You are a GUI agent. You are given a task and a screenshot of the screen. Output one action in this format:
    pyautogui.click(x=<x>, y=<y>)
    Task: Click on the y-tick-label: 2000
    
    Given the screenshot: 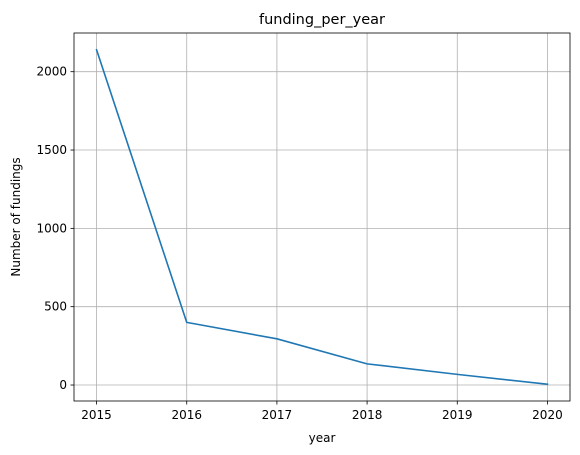 What is the action you would take?
    pyautogui.click(x=51, y=72)
    